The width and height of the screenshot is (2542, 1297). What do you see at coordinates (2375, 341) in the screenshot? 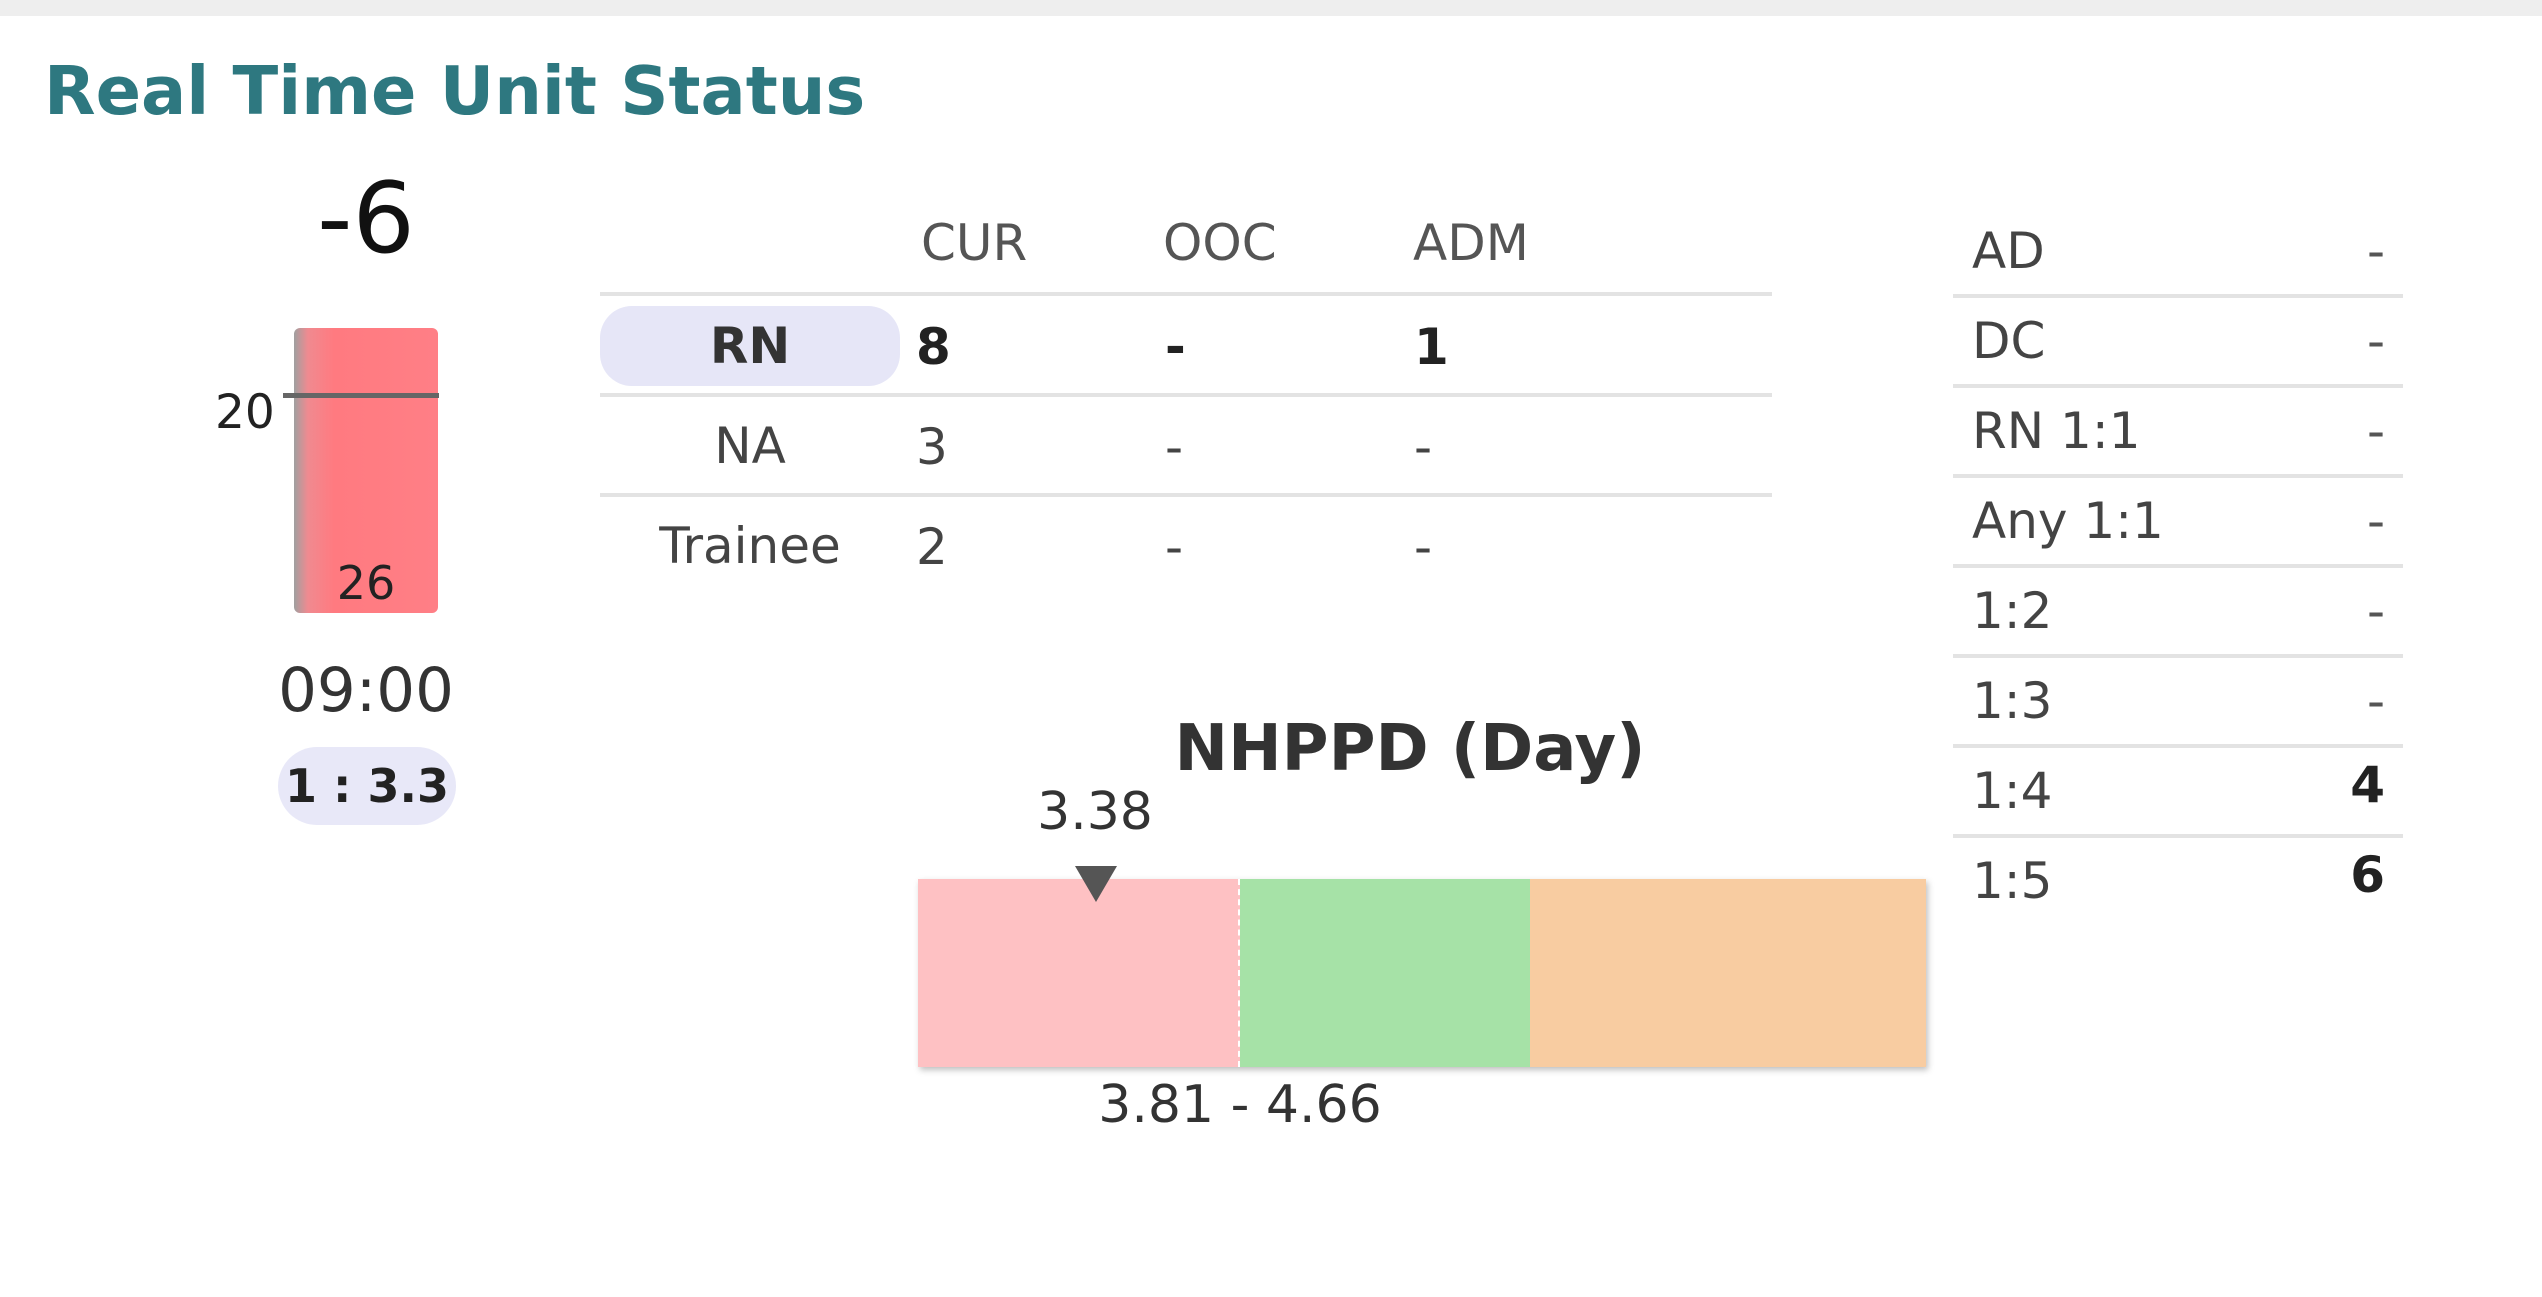
I see `ratio-value-dc: -` at bounding box center [2375, 341].